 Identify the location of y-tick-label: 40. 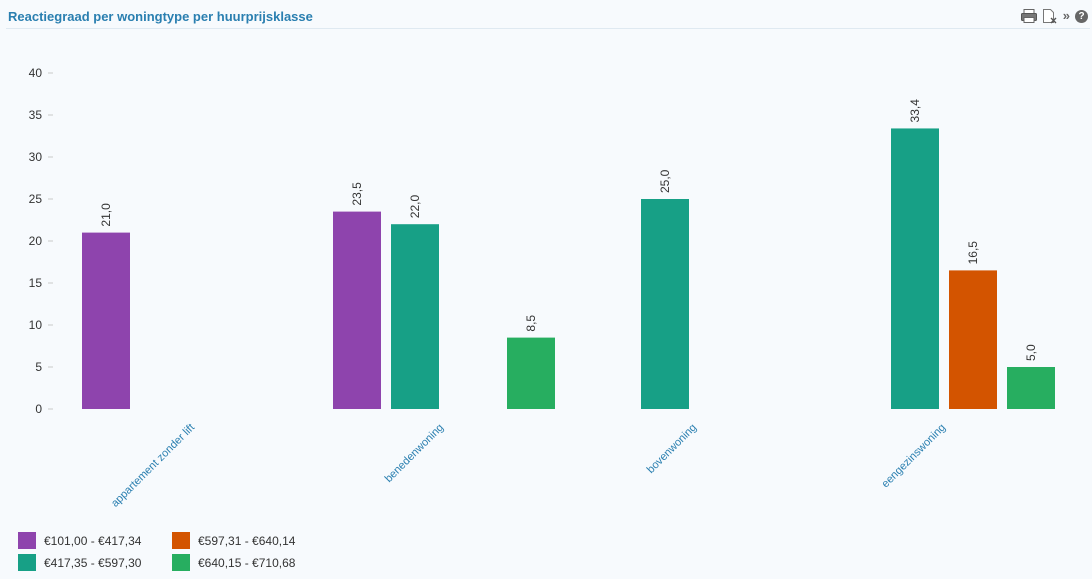
(36, 73).